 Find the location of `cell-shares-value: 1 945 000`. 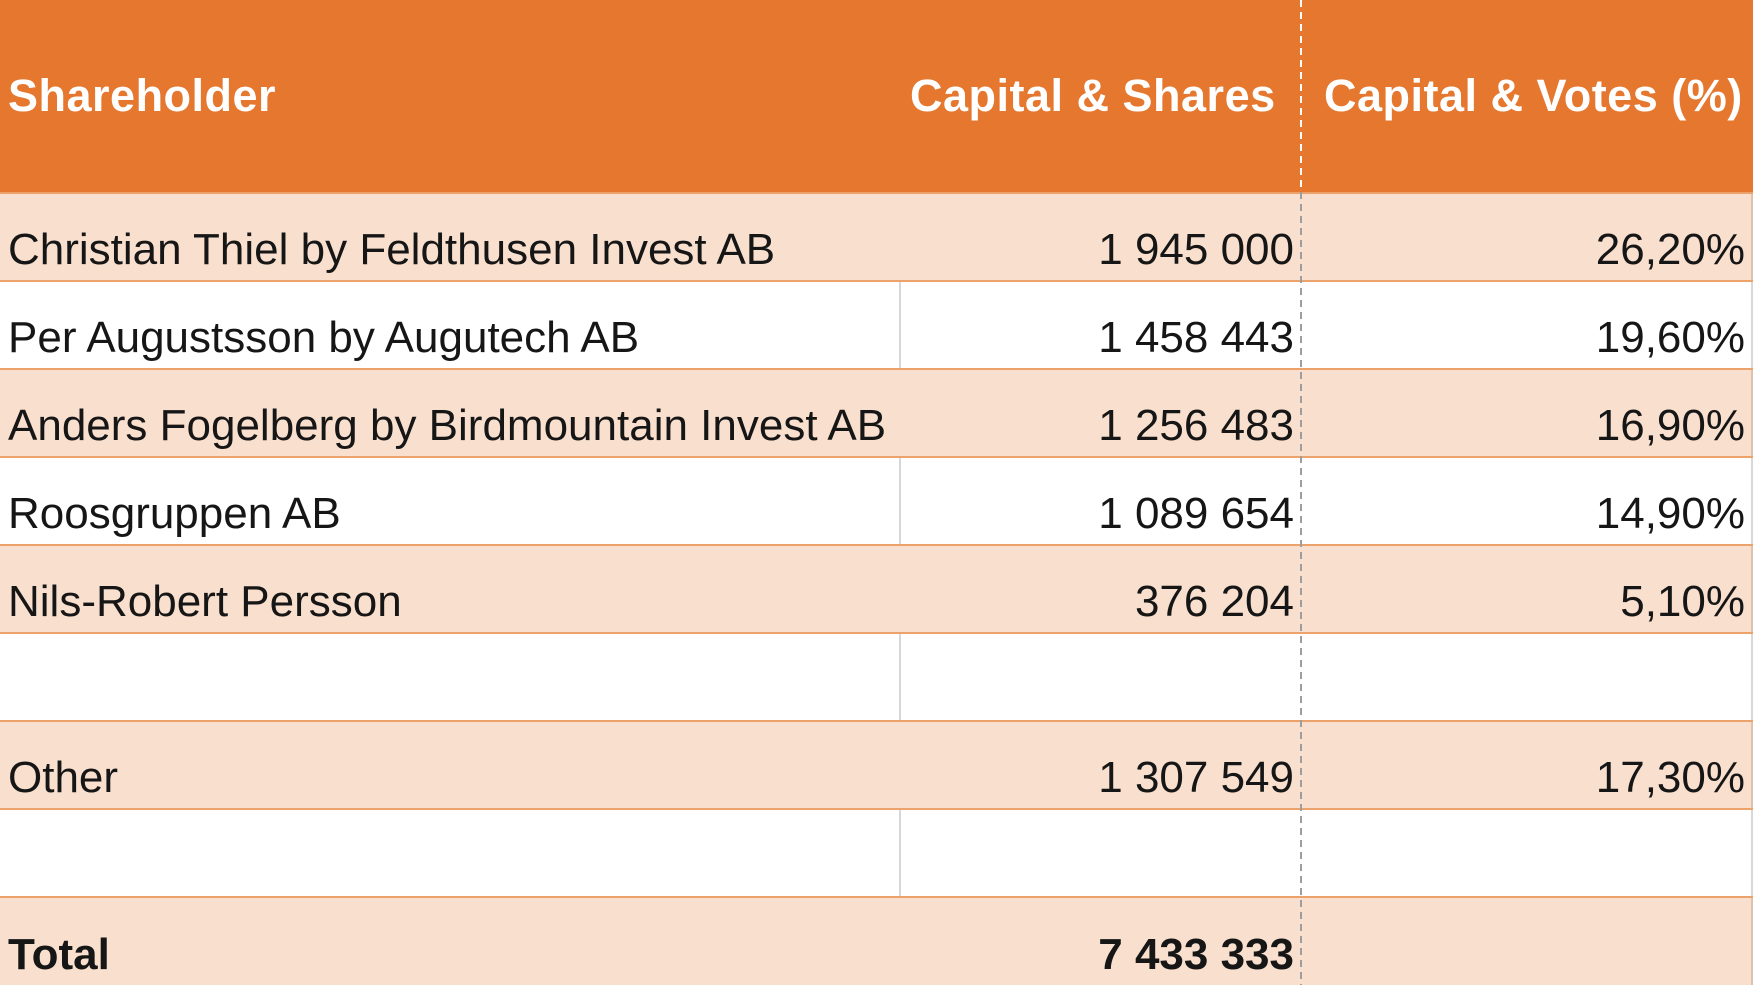

cell-shares-value: 1 945 000 is located at coordinates (1196, 249).